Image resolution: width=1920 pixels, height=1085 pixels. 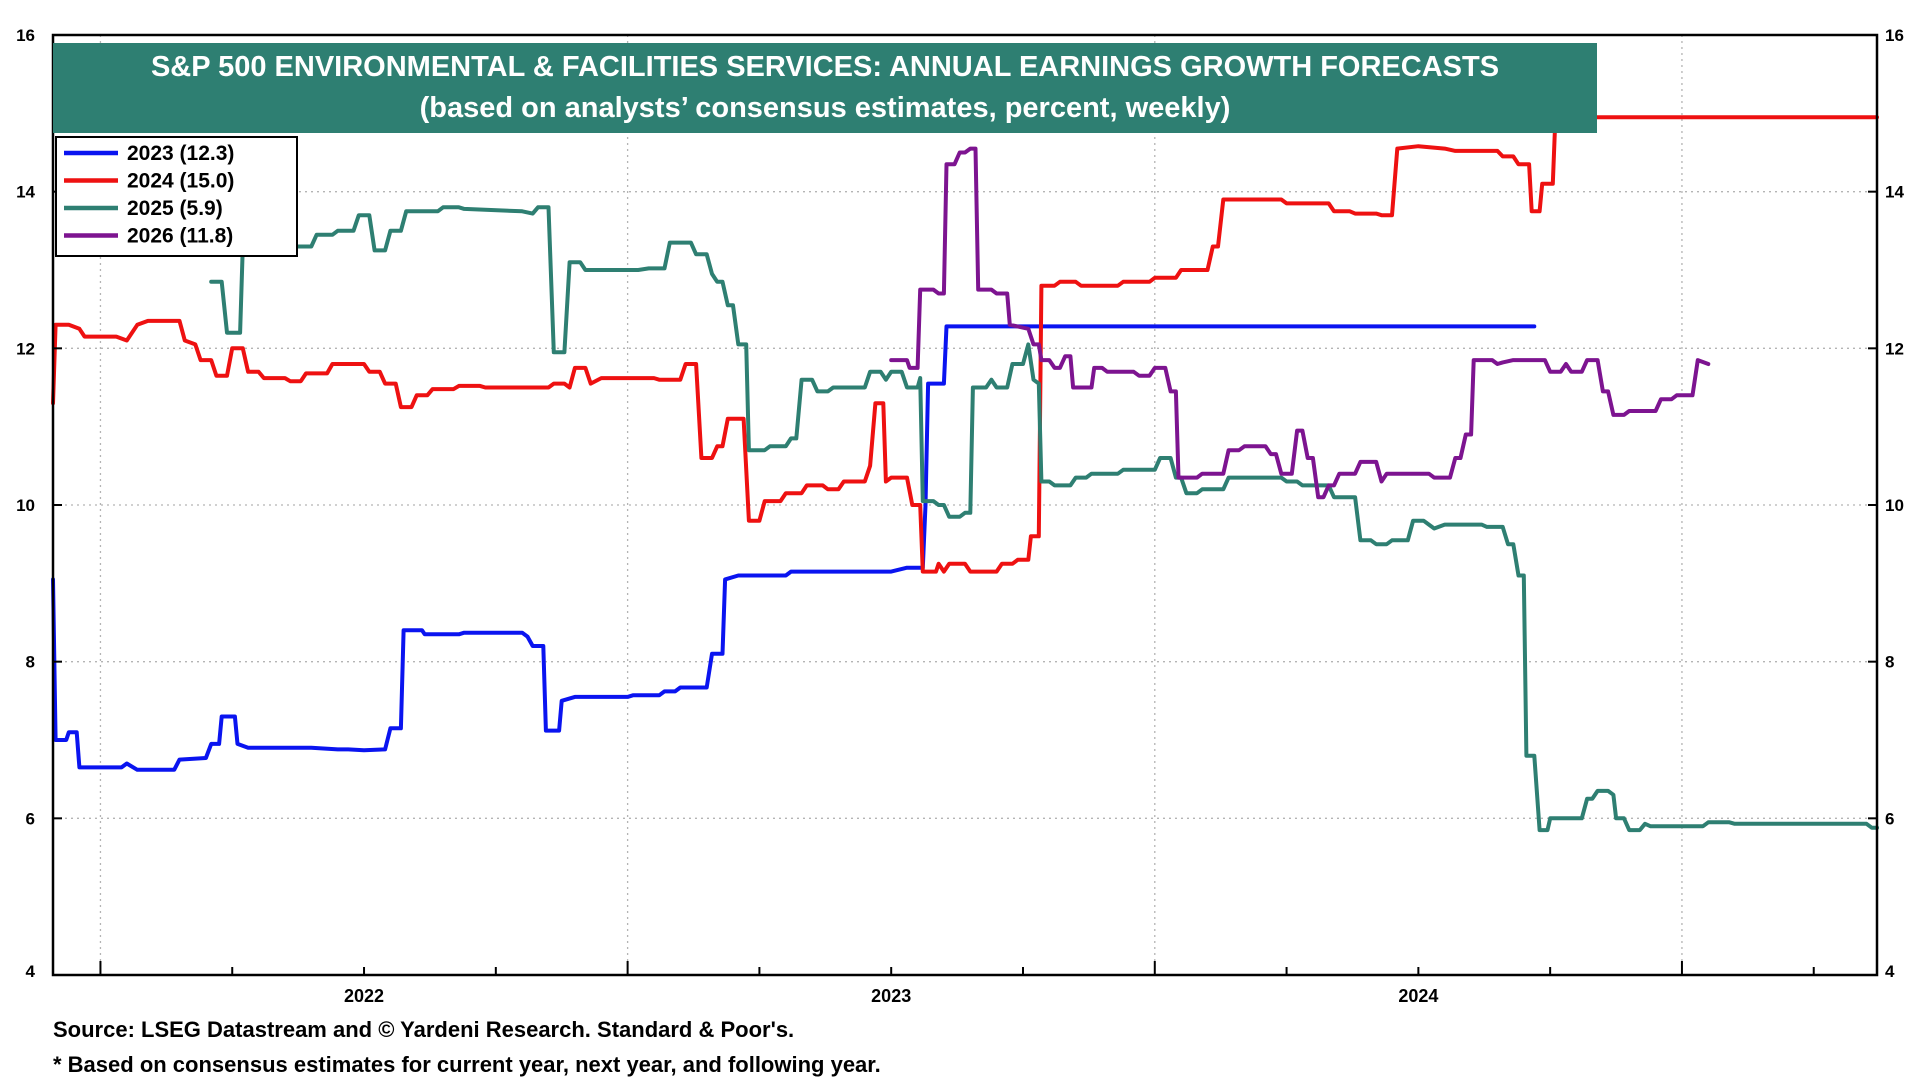 What do you see at coordinates (891, 996) in the screenshot?
I see `x-tick-label: 2023` at bounding box center [891, 996].